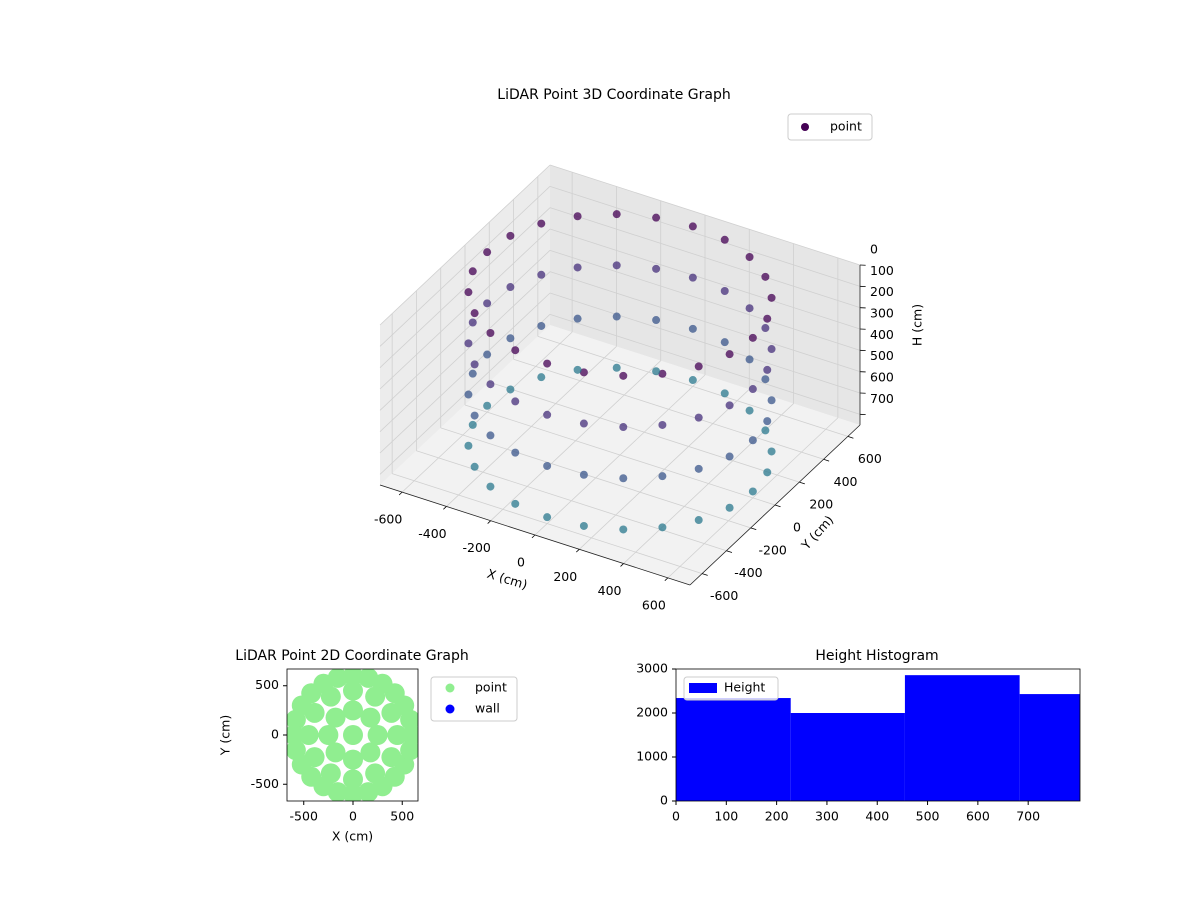 The height and width of the screenshot is (900, 1200). I want to click on legend-box, so click(830, 127).